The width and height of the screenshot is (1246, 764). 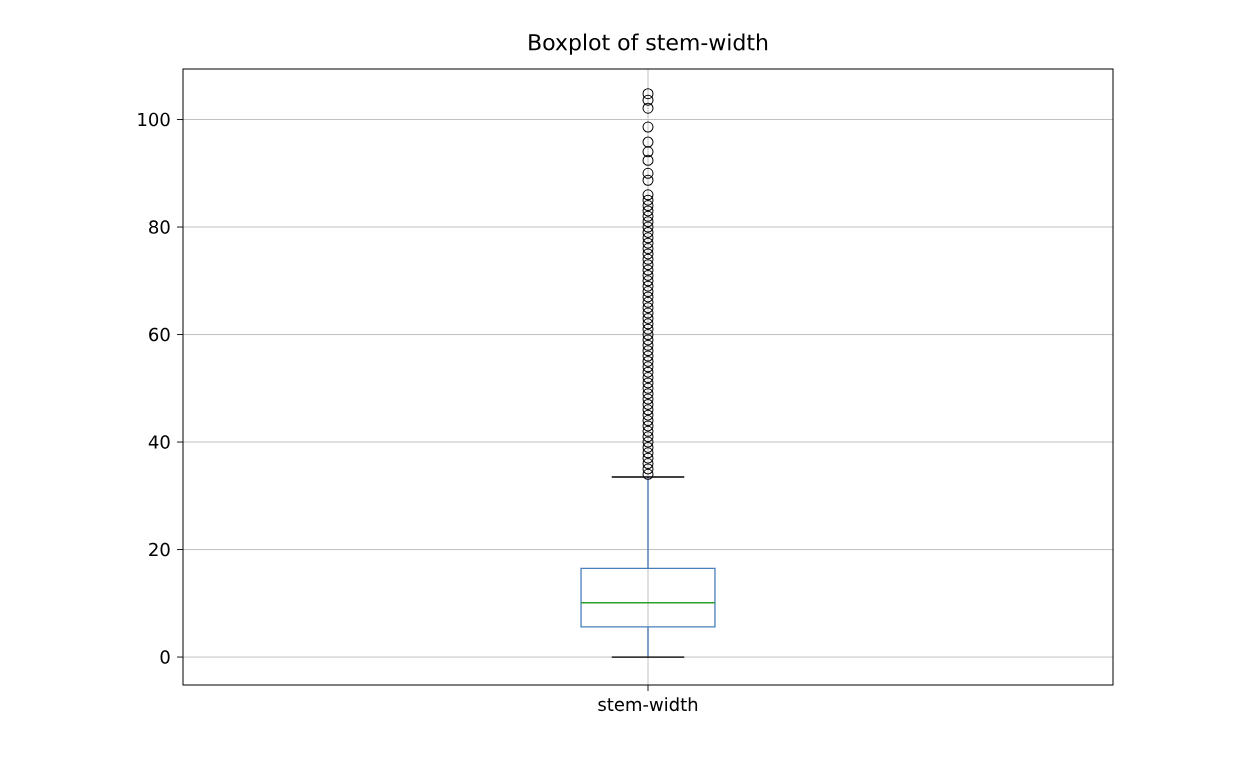 I want to click on y-tick-label: 100, so click(x=154, y=119).